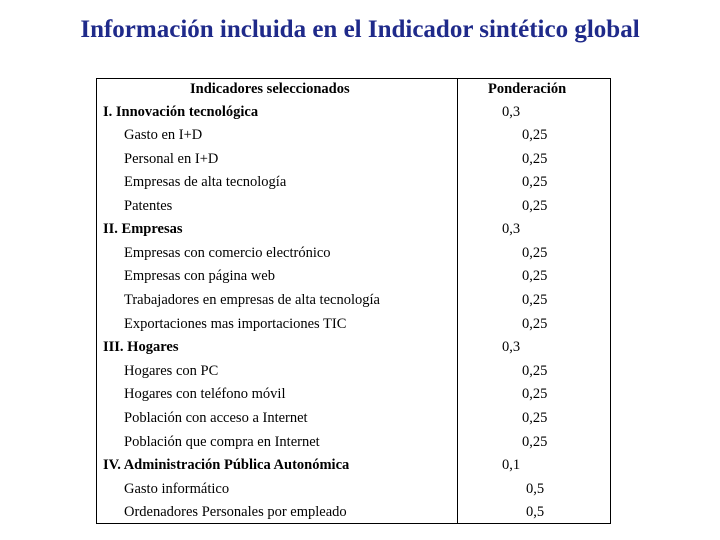  What do you see at coordinates (205, 394) in the screenshot?
I see `indicator-label: Hogares con teléfono móvil` at bounding box center [205, 394].